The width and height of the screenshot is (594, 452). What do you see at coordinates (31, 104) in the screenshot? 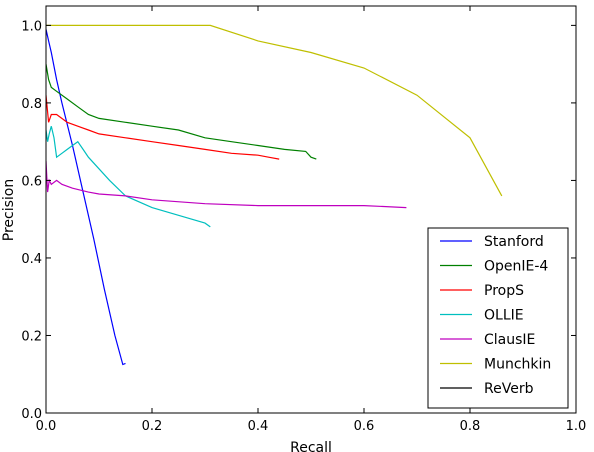
I see `y-tick-label: 0.8` at bounding box center [31, 104].